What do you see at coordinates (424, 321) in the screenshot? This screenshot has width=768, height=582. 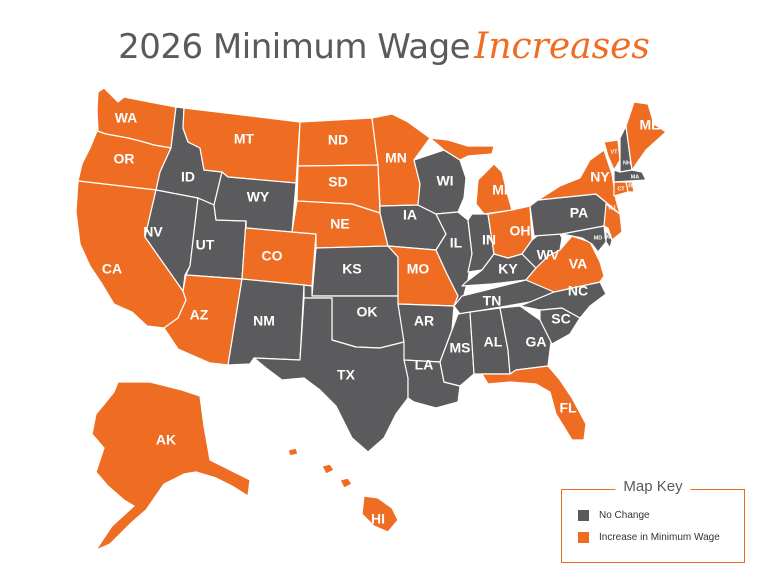 I see `state-label-ar: AR` at bounding box center [424, 321].